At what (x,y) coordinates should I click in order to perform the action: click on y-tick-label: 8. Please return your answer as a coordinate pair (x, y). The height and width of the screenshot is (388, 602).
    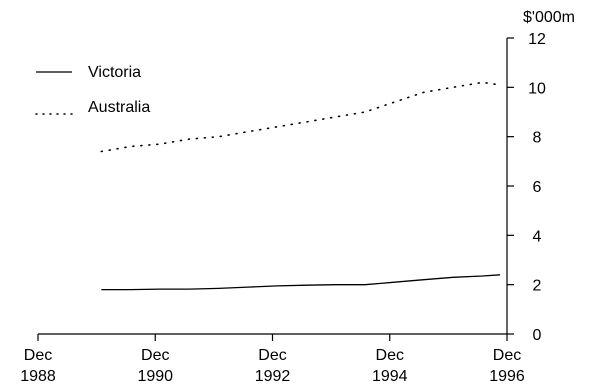
    Looking at the image, I should click on (537, 138).